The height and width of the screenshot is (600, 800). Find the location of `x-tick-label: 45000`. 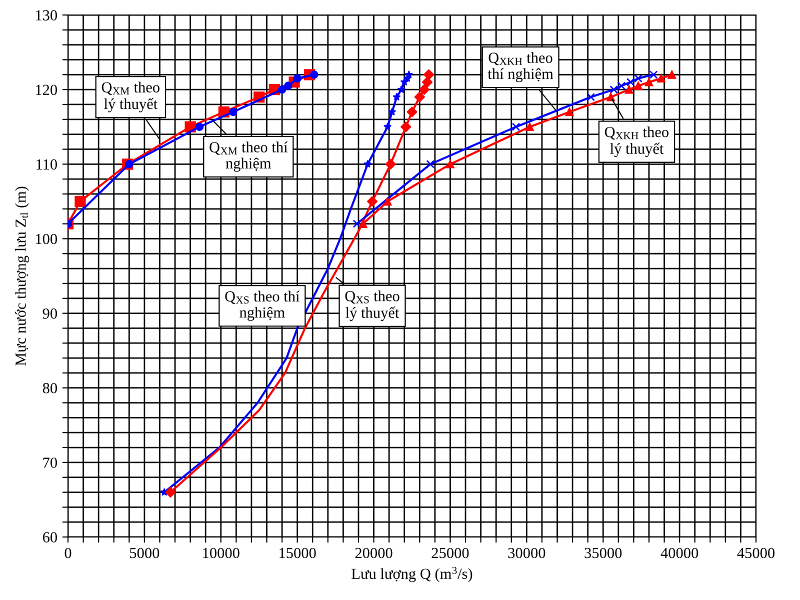

x-tick-label: 45000 is located at coordinates (756, 553).